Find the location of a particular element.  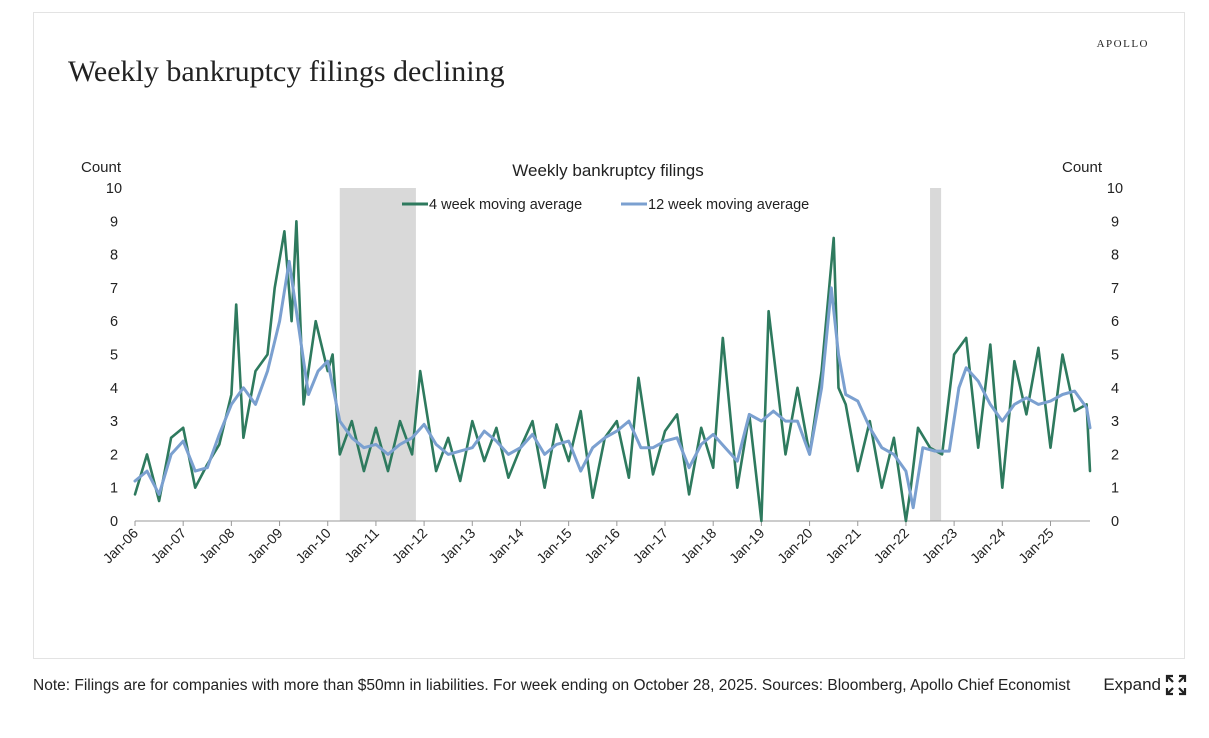

x-tick-label: Jan-25 is located at coordinates (1036, 546).